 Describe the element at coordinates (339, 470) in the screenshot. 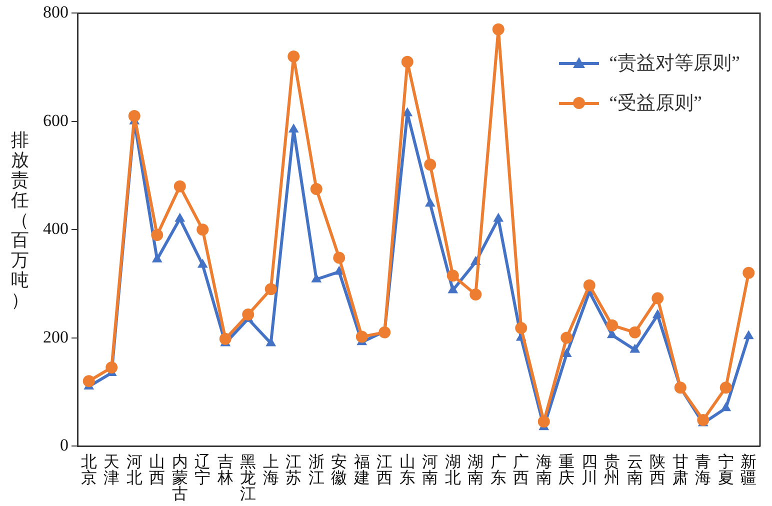

I see `x-tick-label: 安徽` at that location.